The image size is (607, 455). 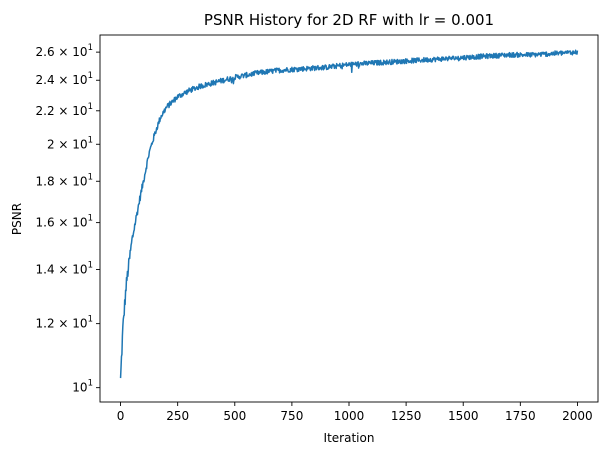 What do you see at coordinates (64, 79) in the screenshot?
I see `y-tick-label: 2.4 × 10¹` at bounding box center [64, 79].